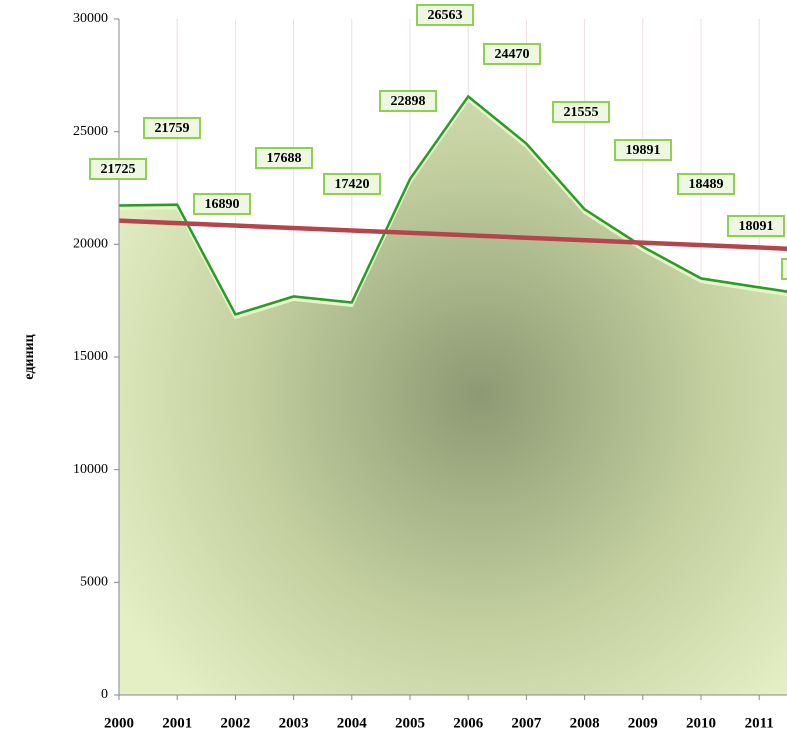 The width and height of the screenshot is (787, 739). I want to click on data-label-text: 26563, so click(445, 15).